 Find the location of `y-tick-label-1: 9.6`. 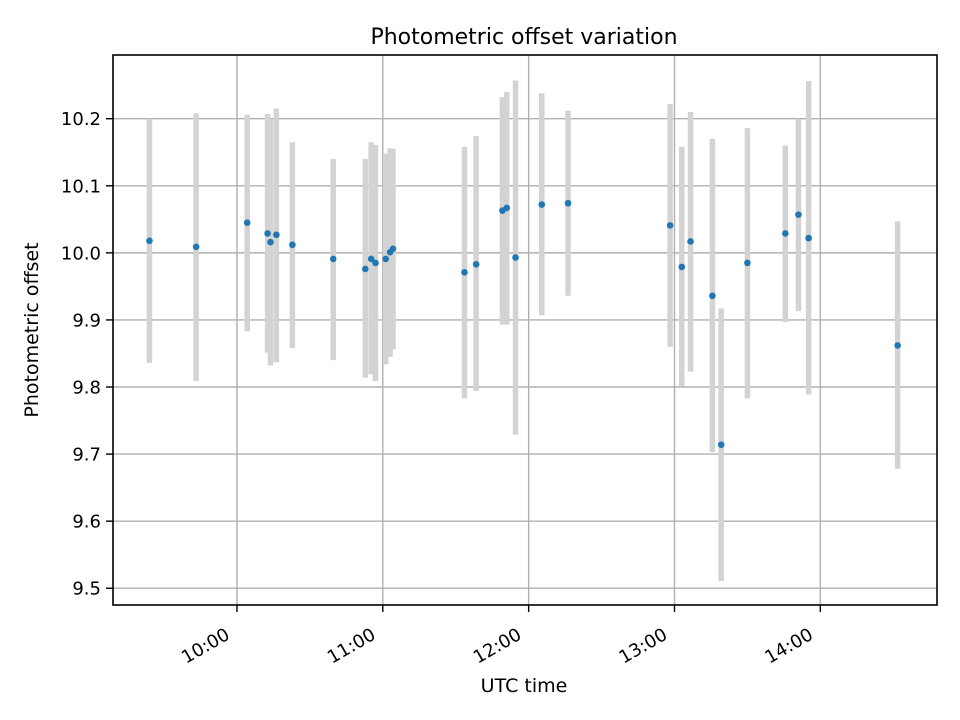

y-tick-label-1: 9.6 is located at coordinates (86, 522).